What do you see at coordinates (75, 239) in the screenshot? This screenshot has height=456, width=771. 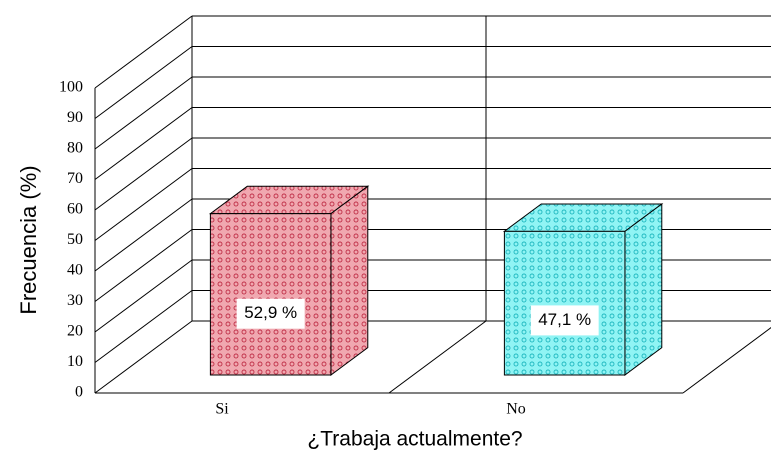 I see `y-tick-label: 50` at bounding box center [75, 239].